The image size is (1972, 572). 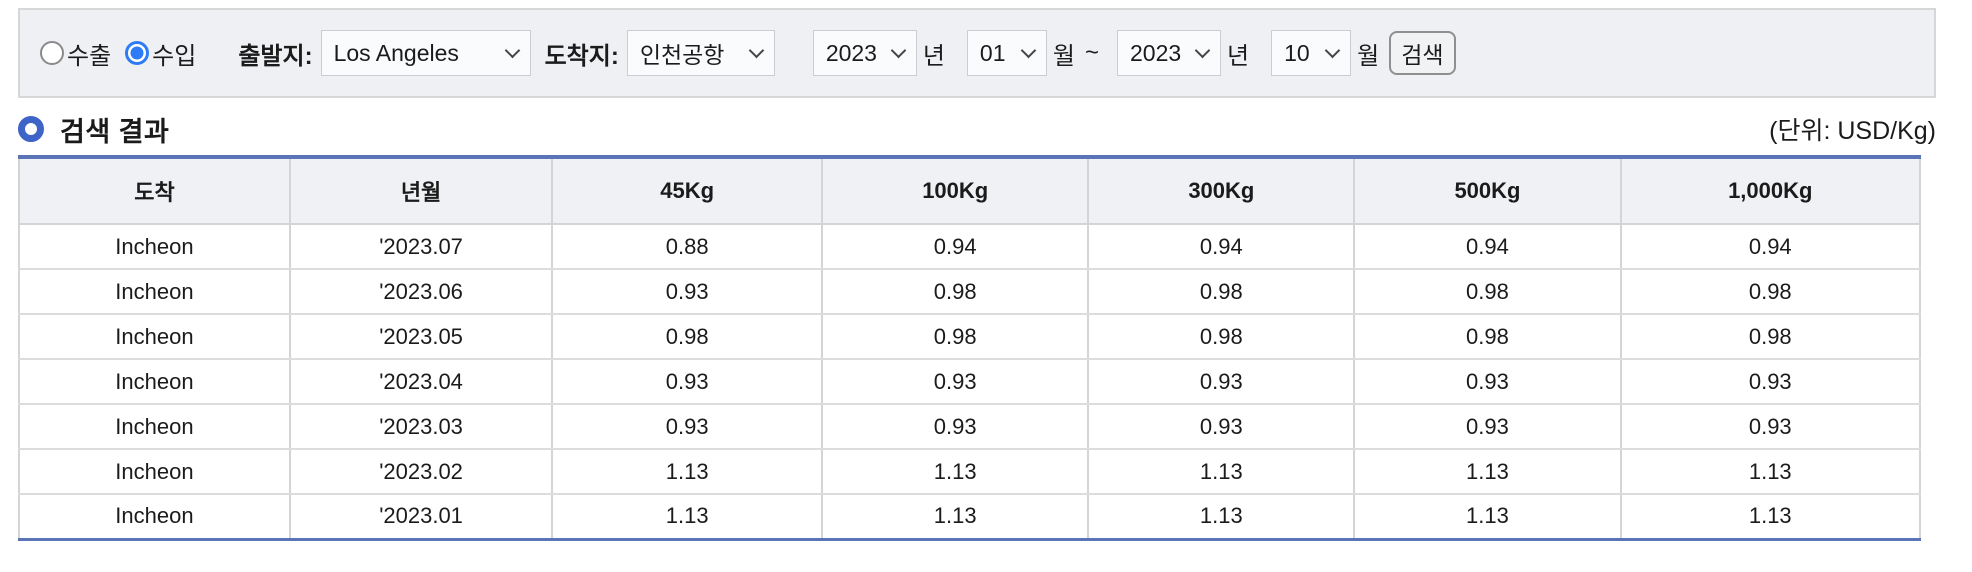 What do you see at coordinates (955, 191) in the screenshot?
I see `table-header-cell: 100Kg` at bounding box center [955, 191].